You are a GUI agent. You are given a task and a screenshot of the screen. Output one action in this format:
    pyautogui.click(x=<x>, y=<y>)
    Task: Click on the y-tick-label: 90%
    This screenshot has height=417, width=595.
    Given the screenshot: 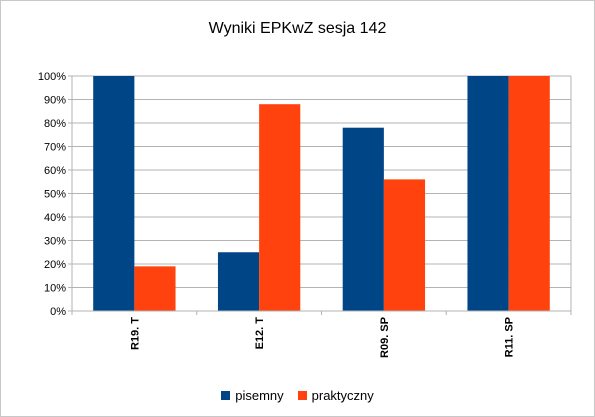 What is the action you would take?
    pyautogui.click(x=55, y=101)
    